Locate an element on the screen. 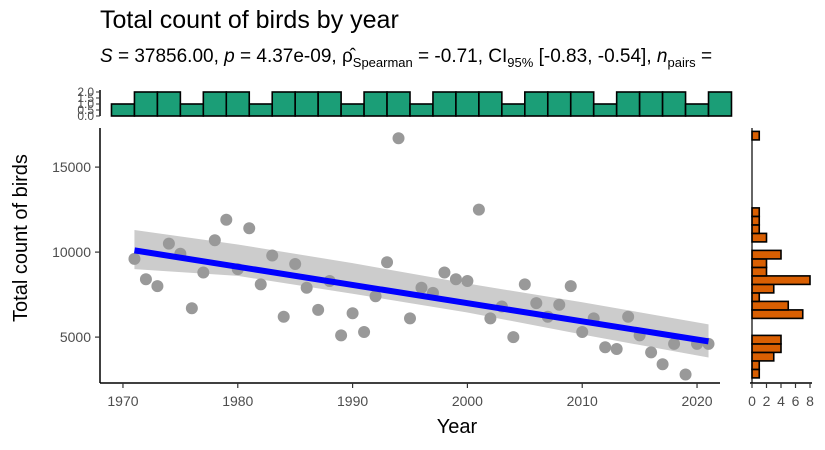 Image resolution: width=825 pixels, height=450 pixels. stat-rho-value: = -0.71, is located at coordinates (451, 56).